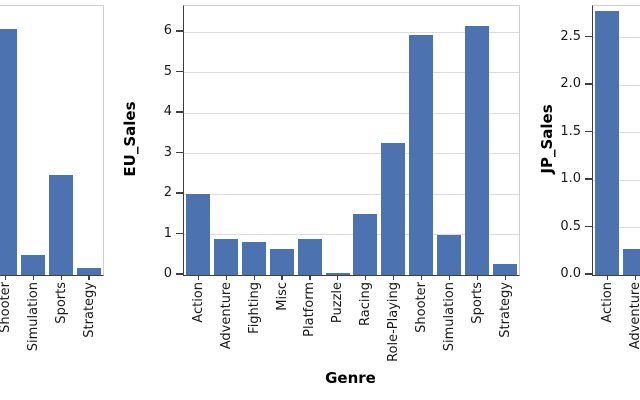 Image resolution: width=640 pixels, height=400 pixels. I want to click on bar-misc, so click(281, 262).